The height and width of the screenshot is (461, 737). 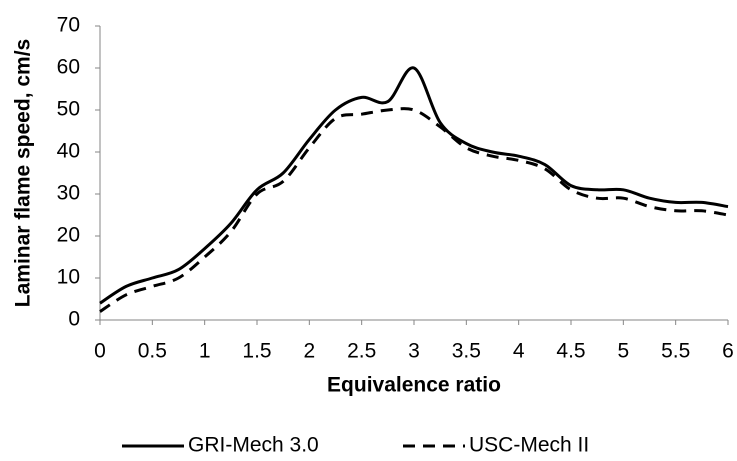 What do you see at coordinates (68, 193) in the screenshot?
I see `y-tick-label: 30` at bounding box center [68, 193].